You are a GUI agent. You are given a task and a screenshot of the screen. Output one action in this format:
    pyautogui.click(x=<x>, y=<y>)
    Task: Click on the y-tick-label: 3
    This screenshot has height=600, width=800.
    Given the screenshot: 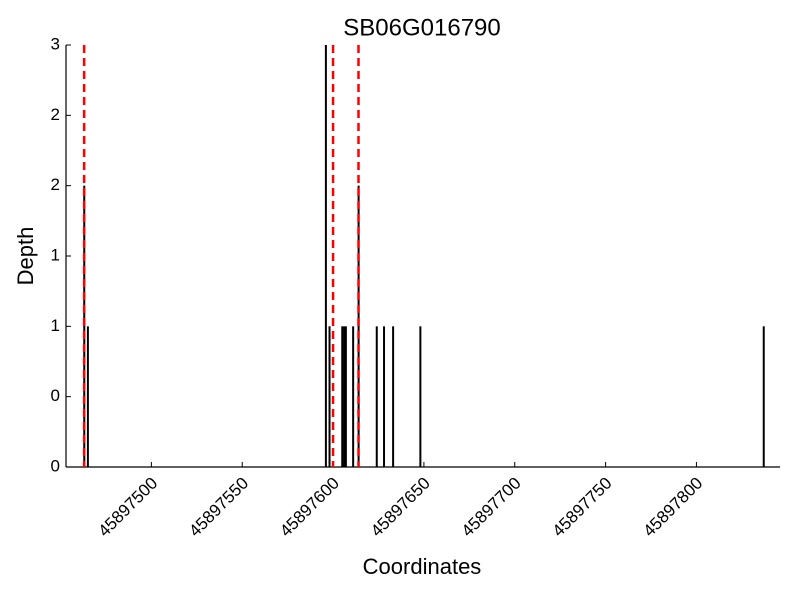 What is the action you would take?
    pyautogui.click(x=55, y=43)
    